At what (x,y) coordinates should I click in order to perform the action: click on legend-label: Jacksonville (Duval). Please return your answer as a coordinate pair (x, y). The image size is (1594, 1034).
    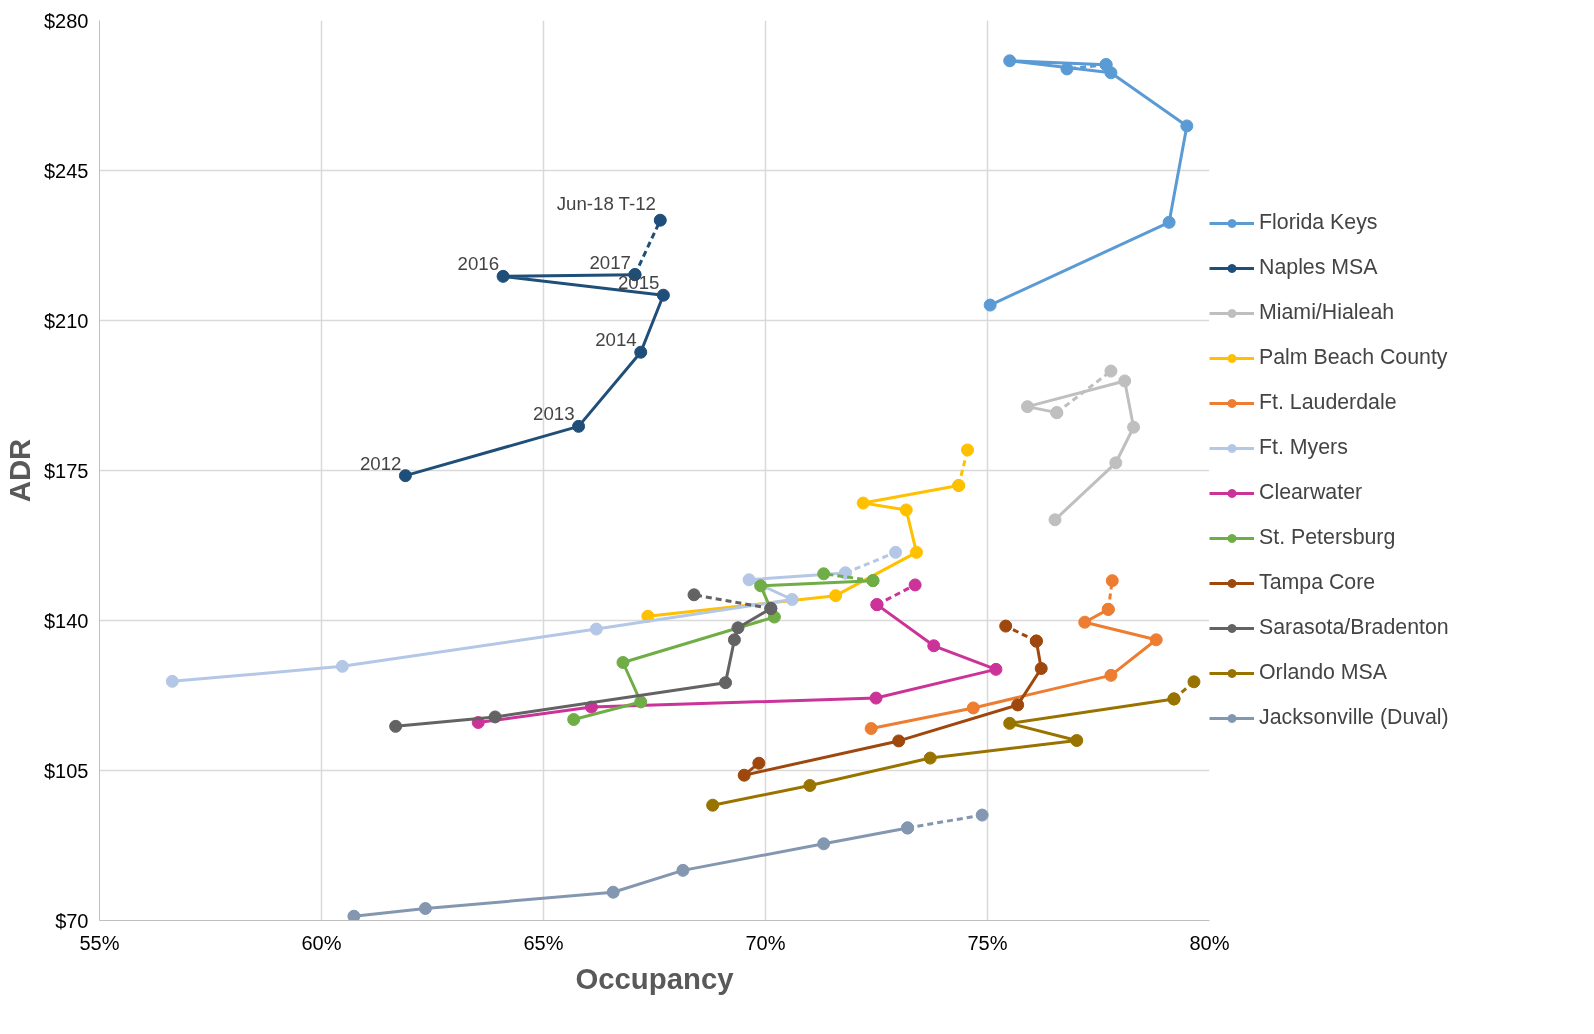
    Looking at the image, I should click on (1354, 717).